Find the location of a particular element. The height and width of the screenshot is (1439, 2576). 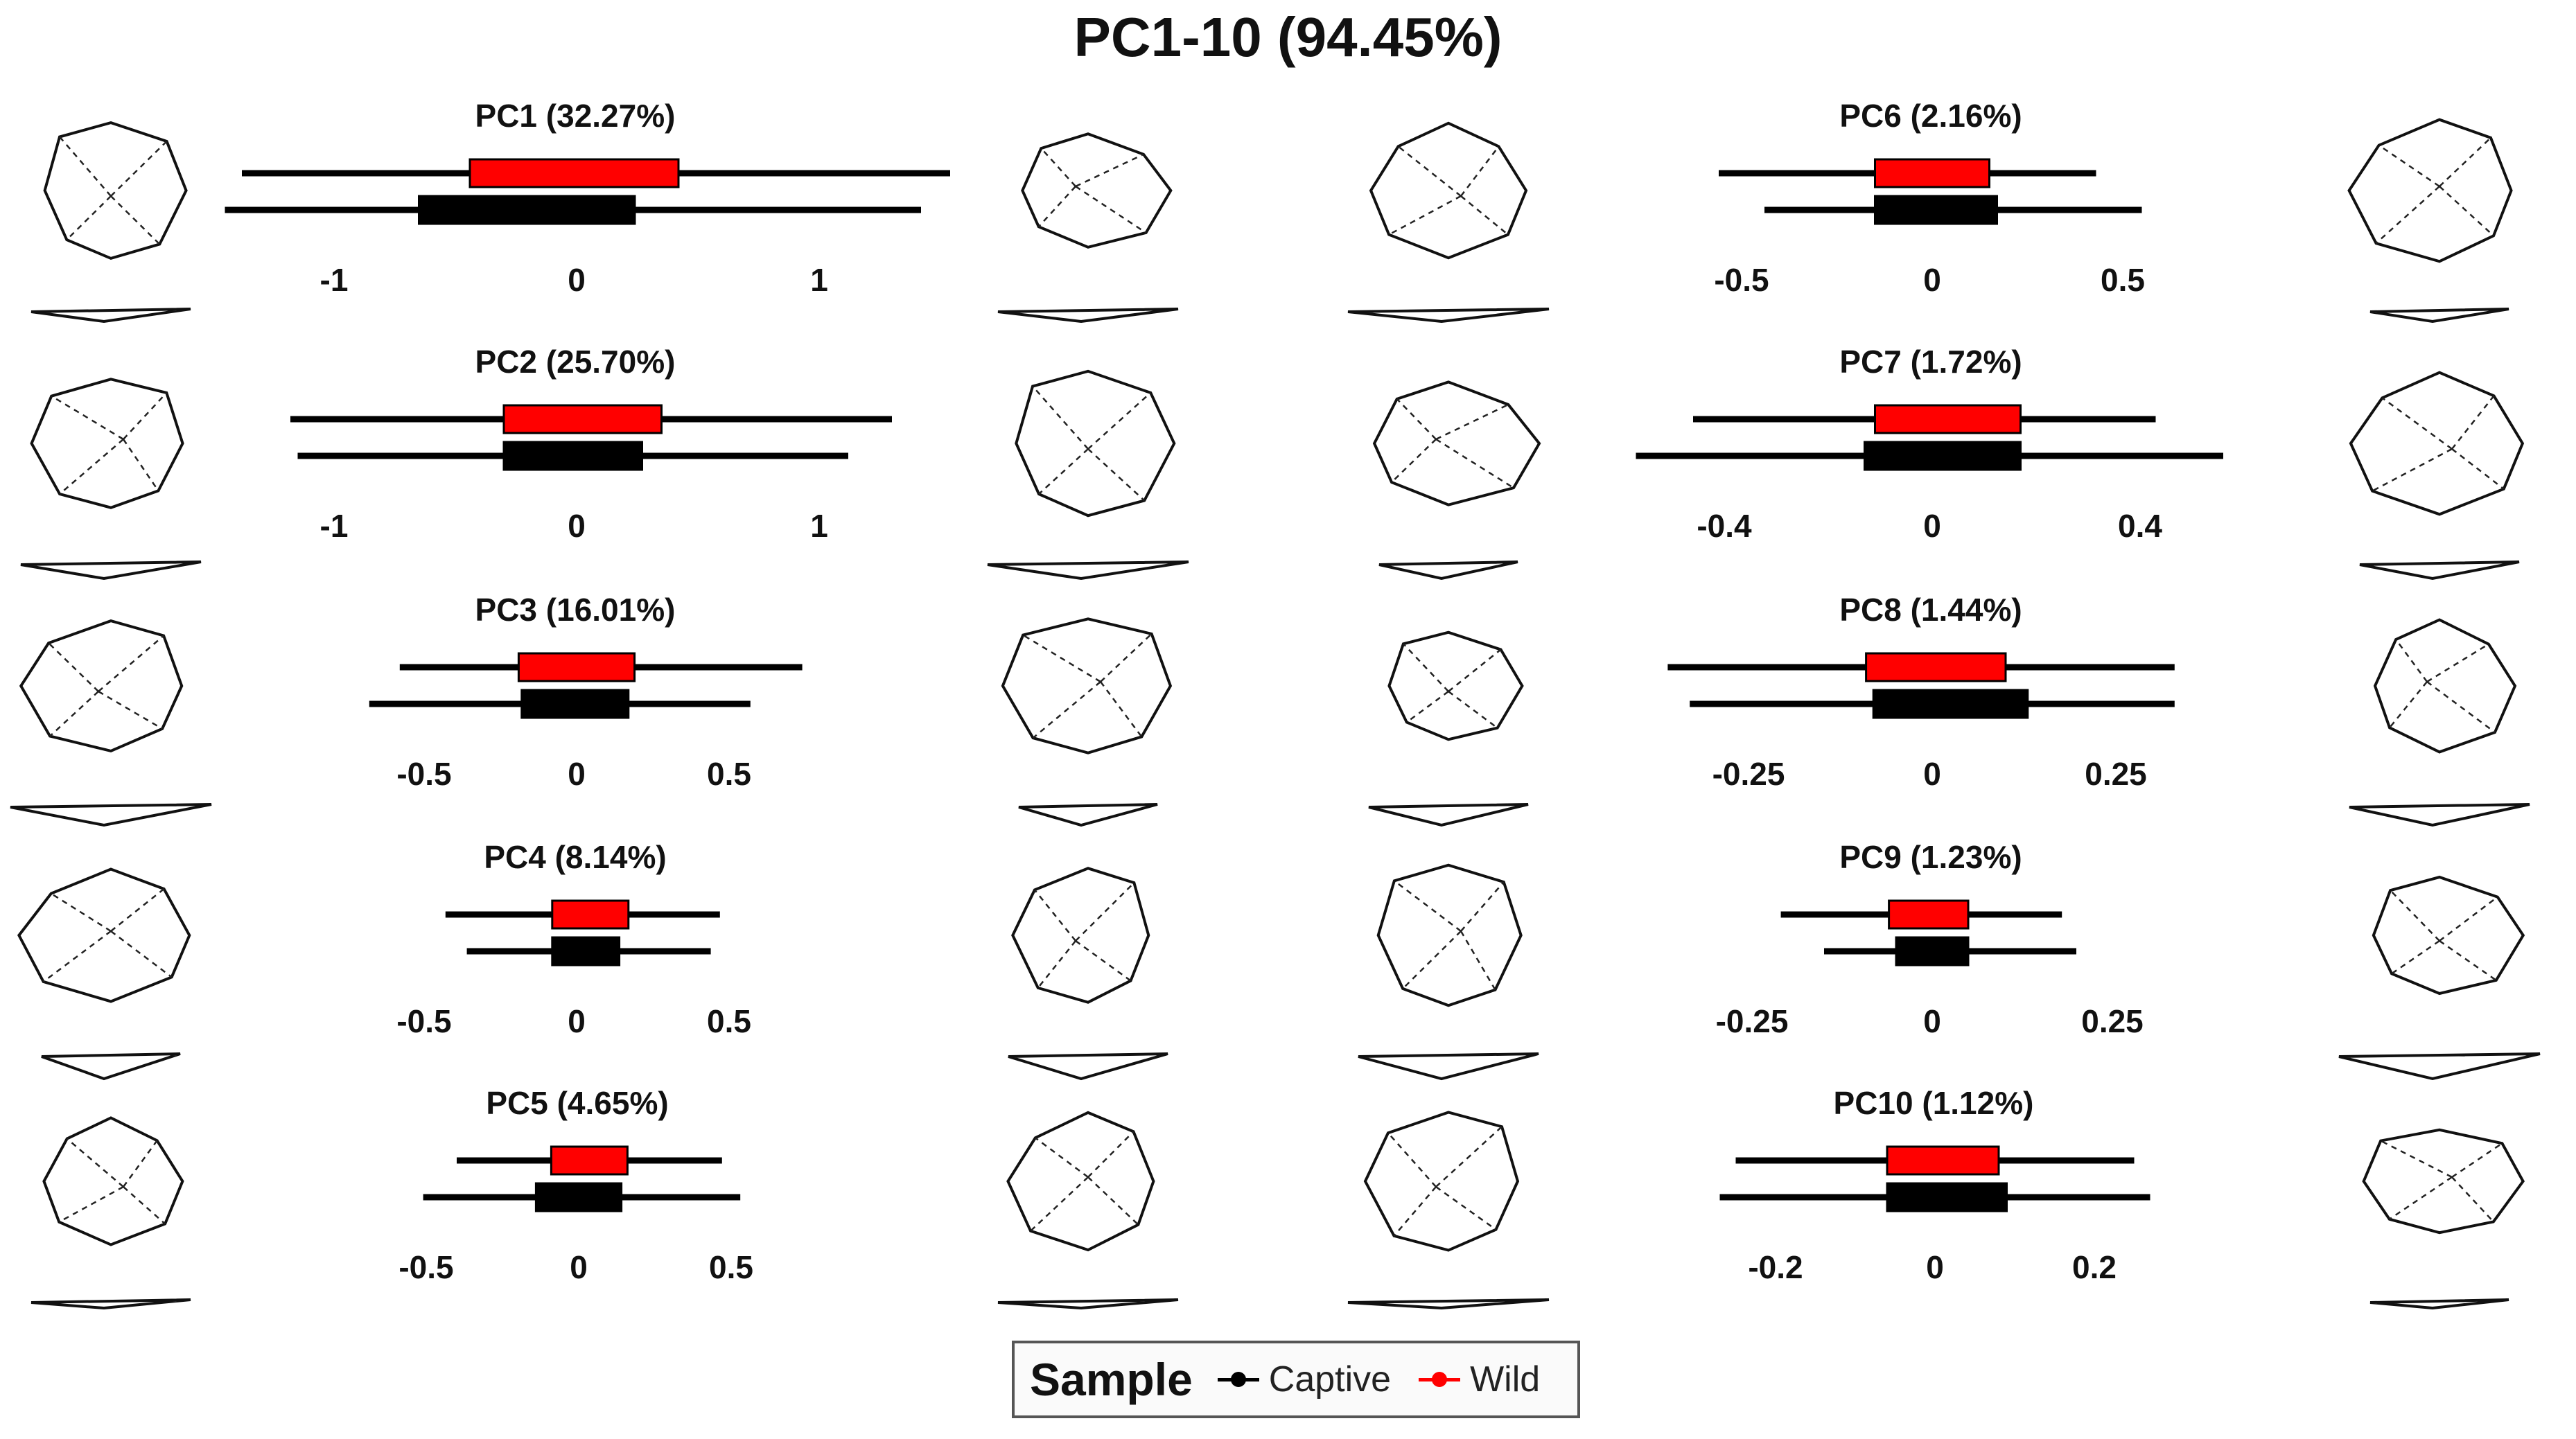

pc3-captive-box is located at coordinates (575, 704).